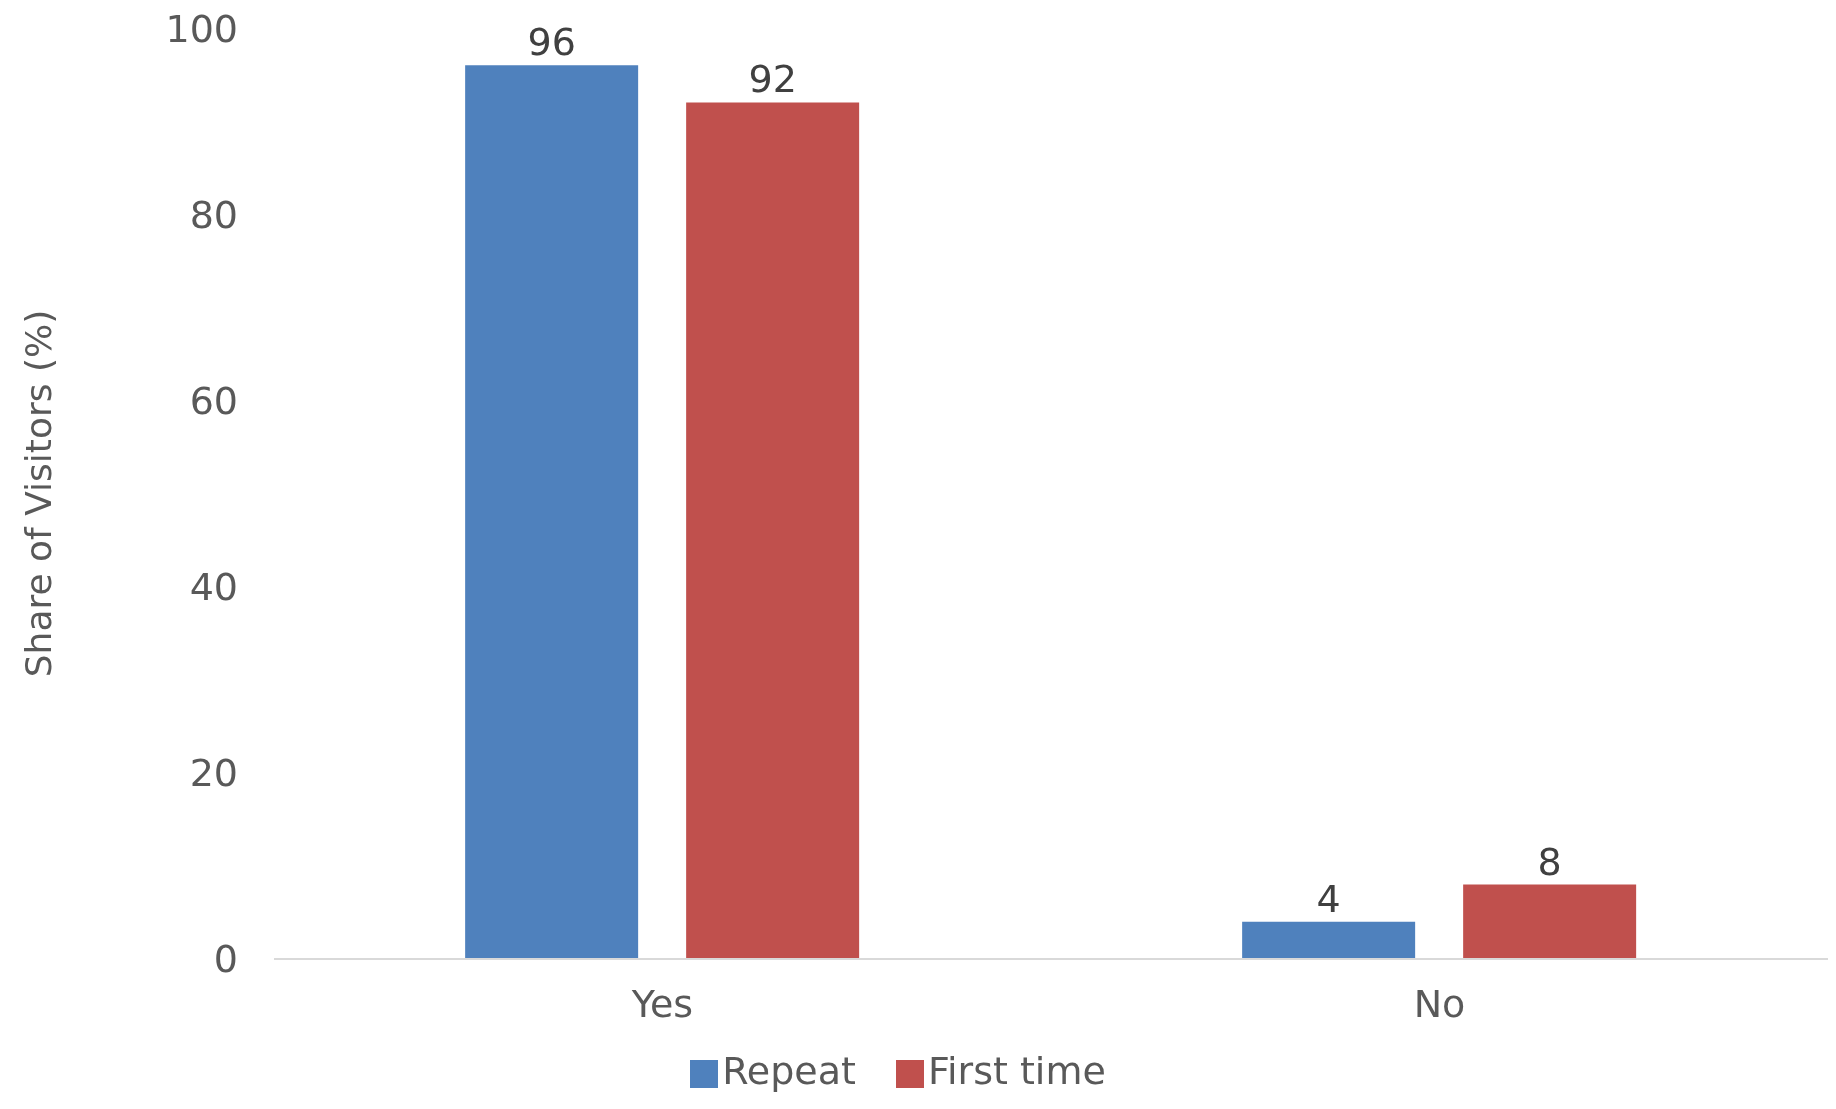 The width and height of the screenshot is (1836, 1109). What do you see at coordinates (772, 79) in the screenshot?
I see `data-label: 92` at bounding box center [772, 79].